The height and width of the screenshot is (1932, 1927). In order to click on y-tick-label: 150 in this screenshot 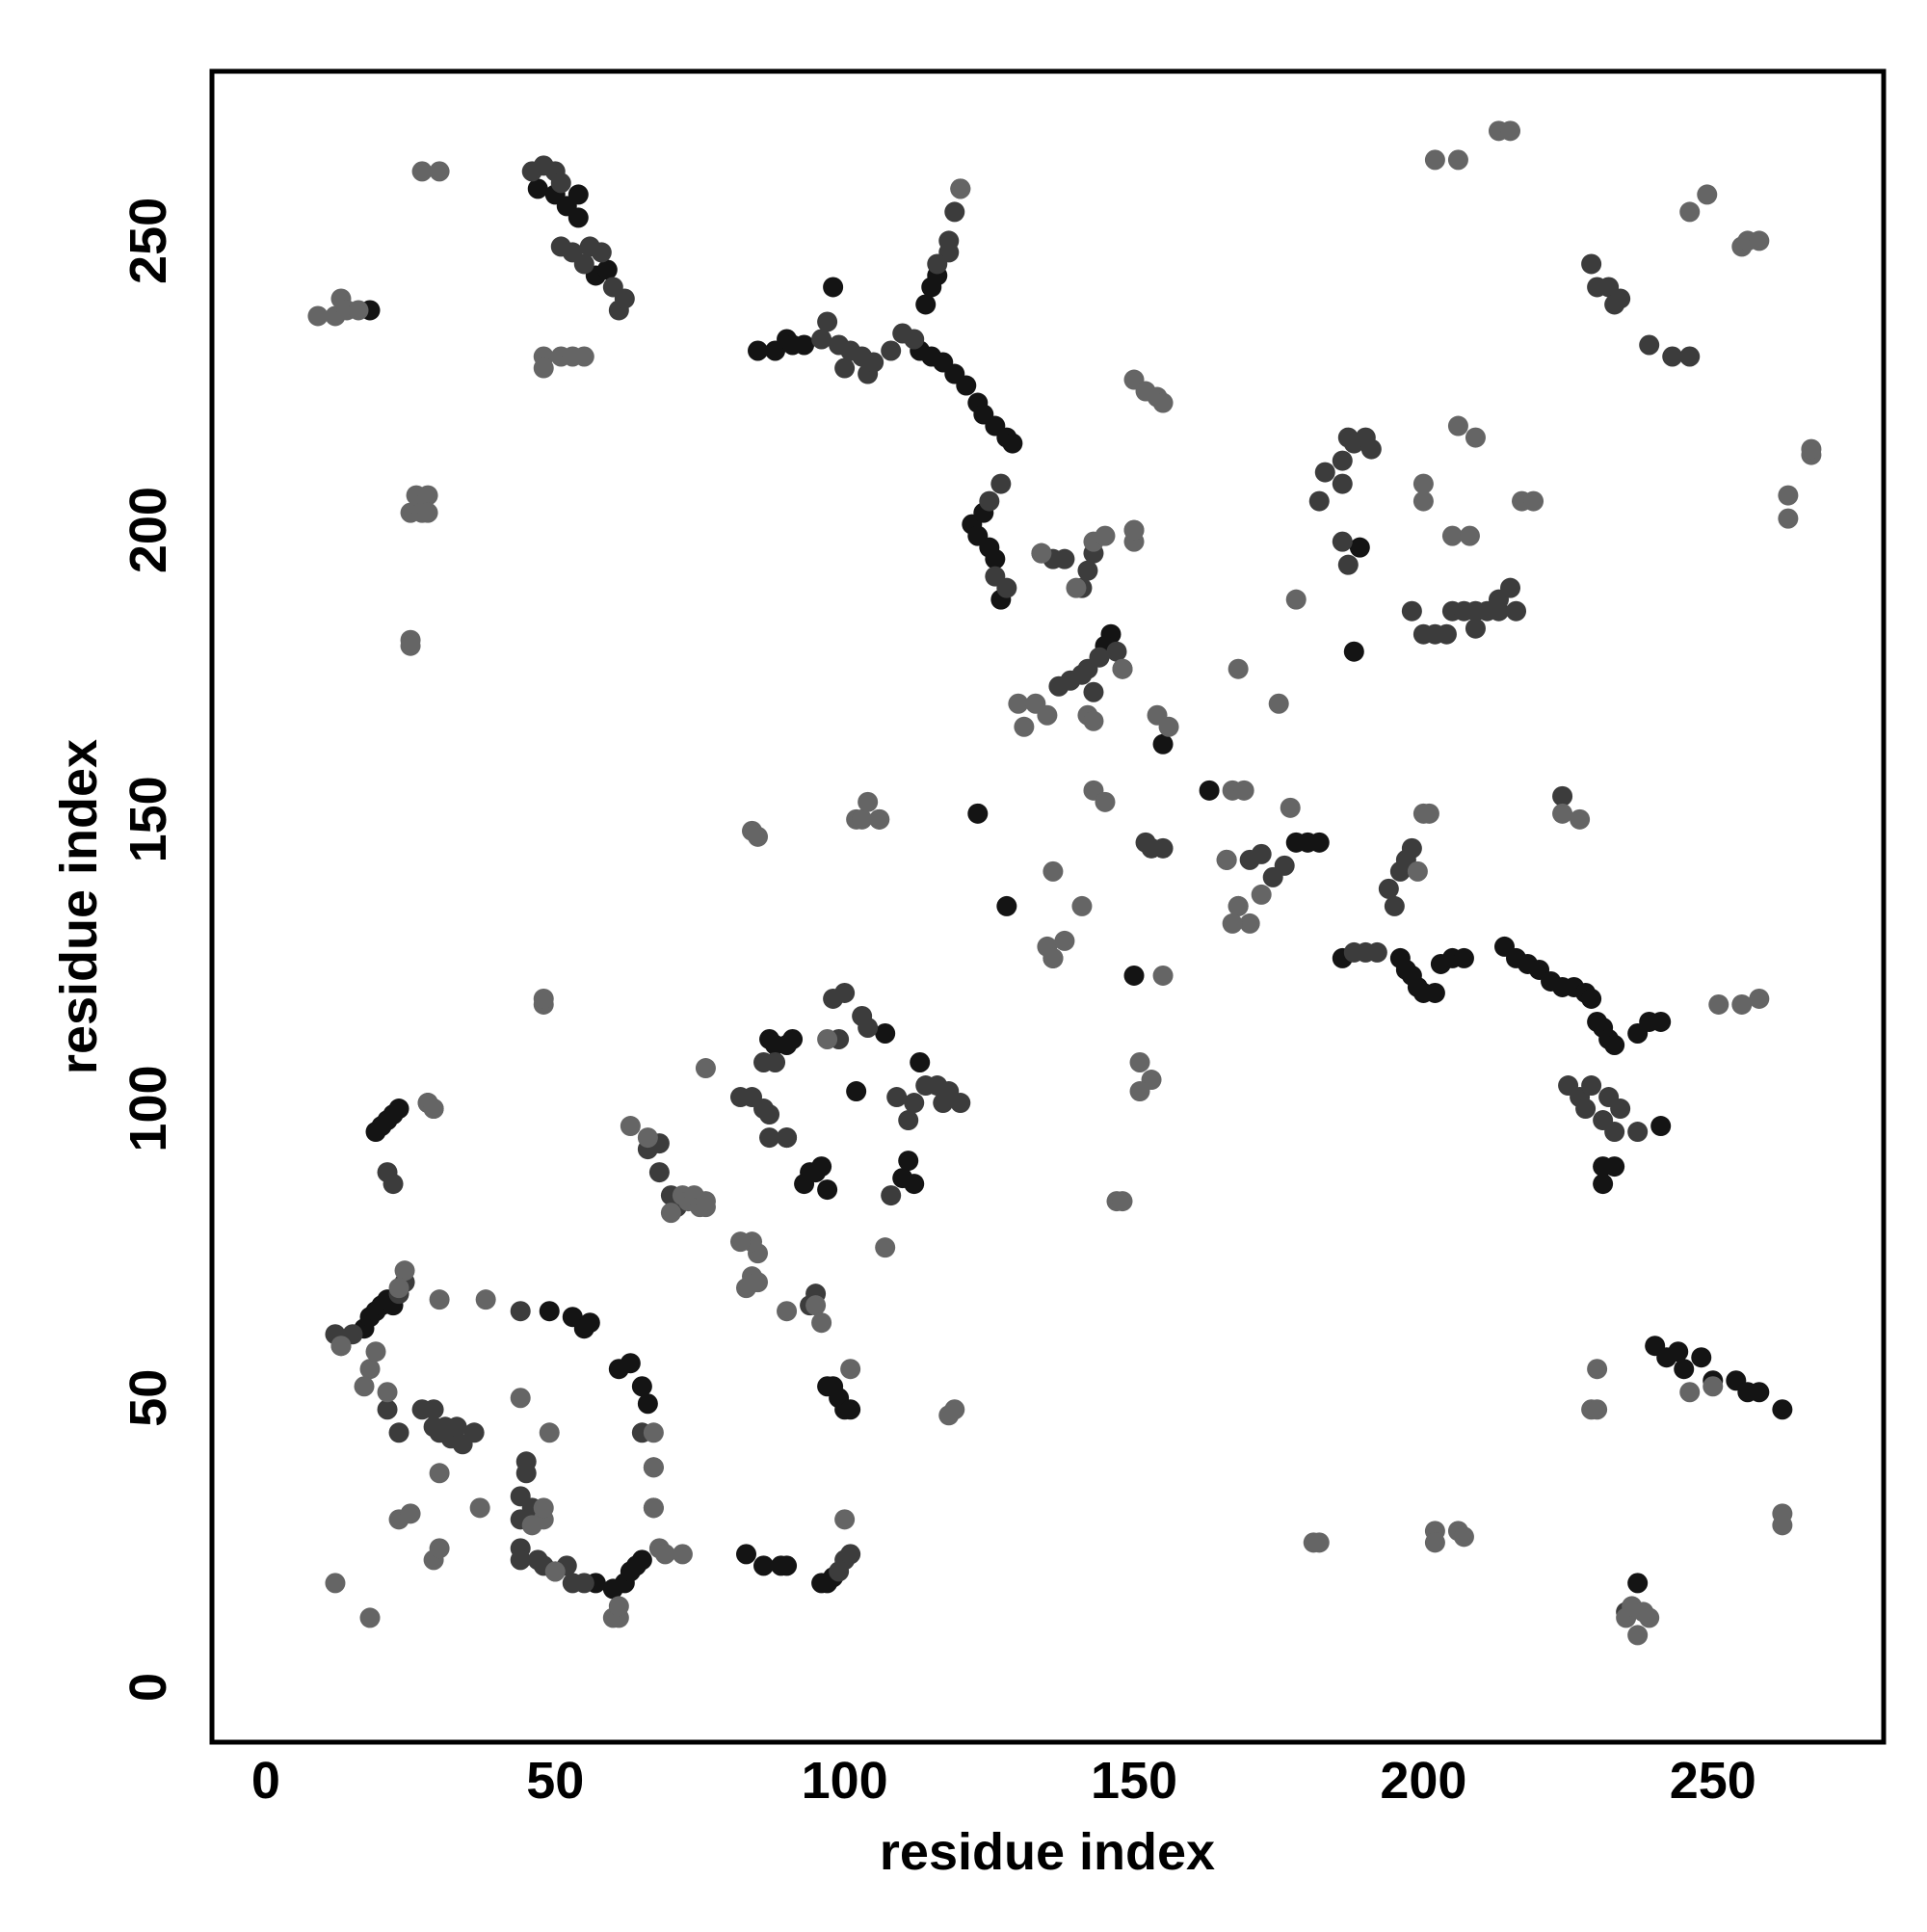, I will do `click(148, 819)`.